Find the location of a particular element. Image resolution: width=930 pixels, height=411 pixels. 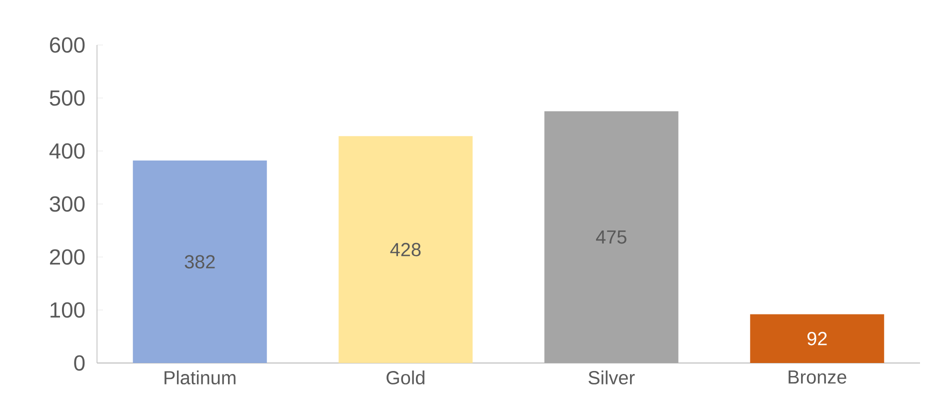

data-label: 475 is located at coordinates (611, 237).